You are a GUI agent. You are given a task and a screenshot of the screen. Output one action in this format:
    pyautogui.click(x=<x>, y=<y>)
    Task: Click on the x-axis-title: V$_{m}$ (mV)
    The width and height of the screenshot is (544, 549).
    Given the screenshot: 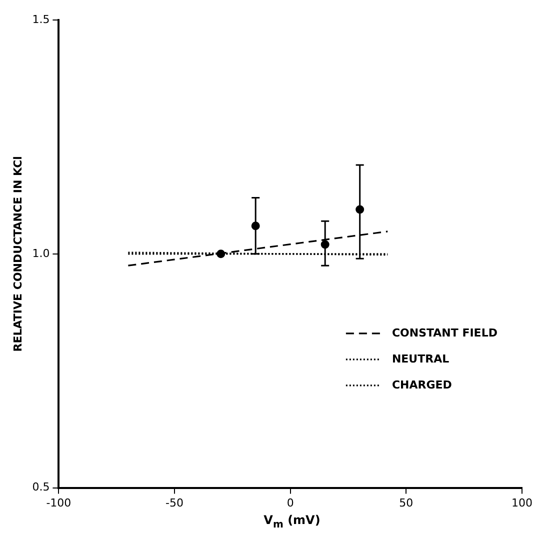 What is the action you would take?
    pyautogui.click(x=292, y=521)
    